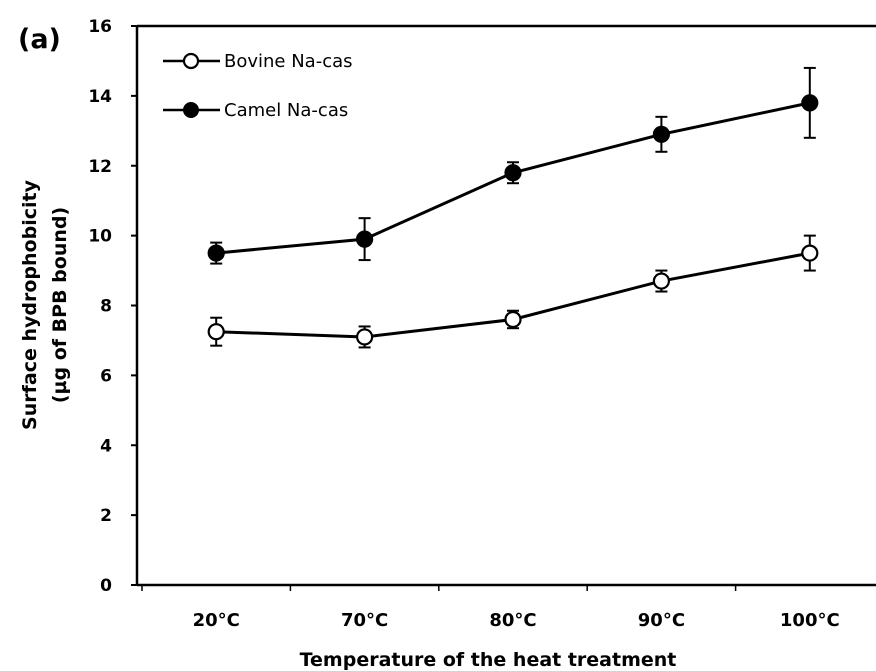 The height and width of the screenshot is (671, 876). What do you see at coordinates (258, 86) in the screenshot?
I see `legend: Bovine Na-cas Camel Na-cas` at bounding box center [258, 86].